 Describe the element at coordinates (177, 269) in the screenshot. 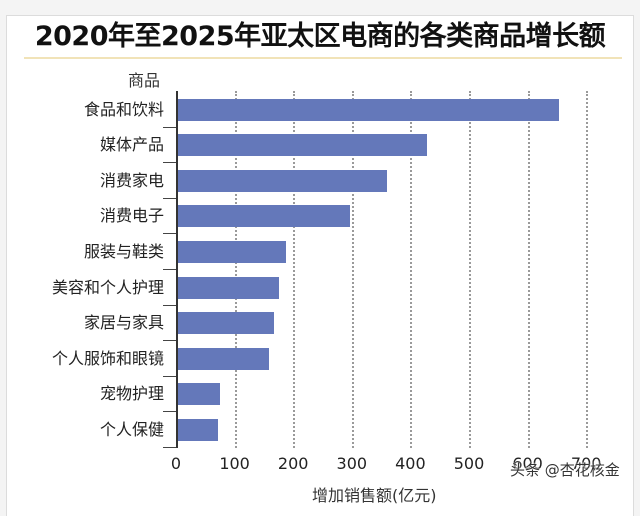

I see `y-axis-line` at that location.